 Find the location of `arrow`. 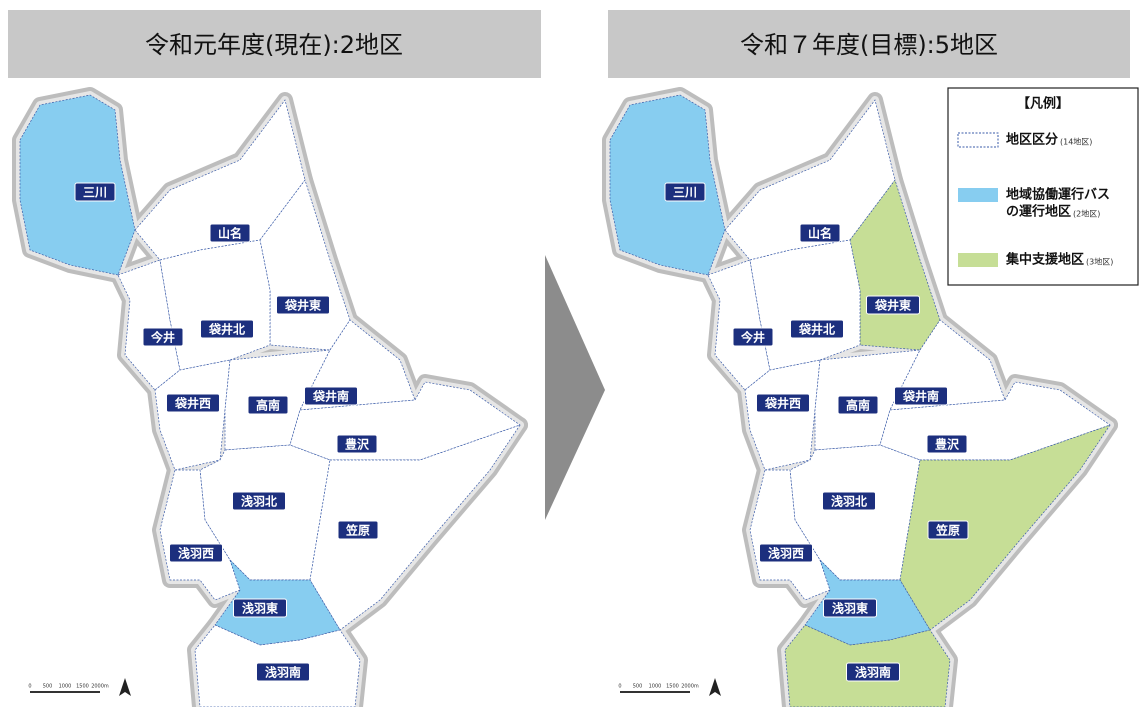

arrow is located at coordinates (575, 387).